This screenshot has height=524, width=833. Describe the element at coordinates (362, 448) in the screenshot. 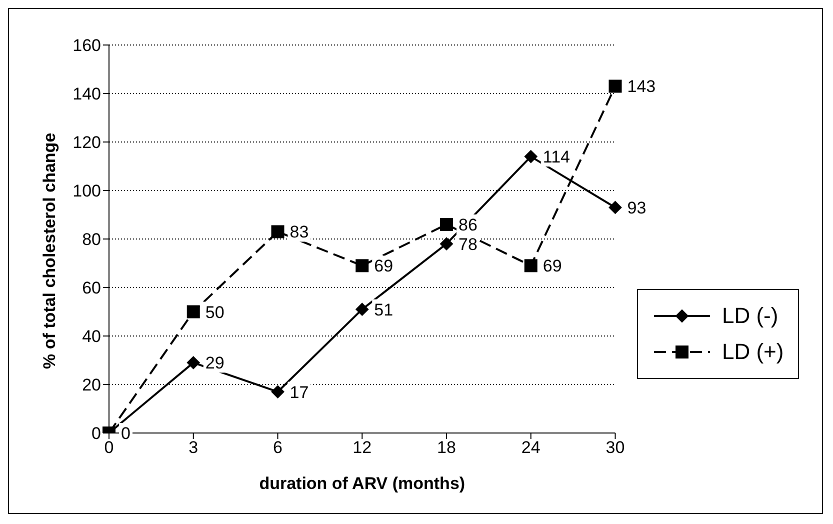

I see `x-tick-label: 12` at that location.